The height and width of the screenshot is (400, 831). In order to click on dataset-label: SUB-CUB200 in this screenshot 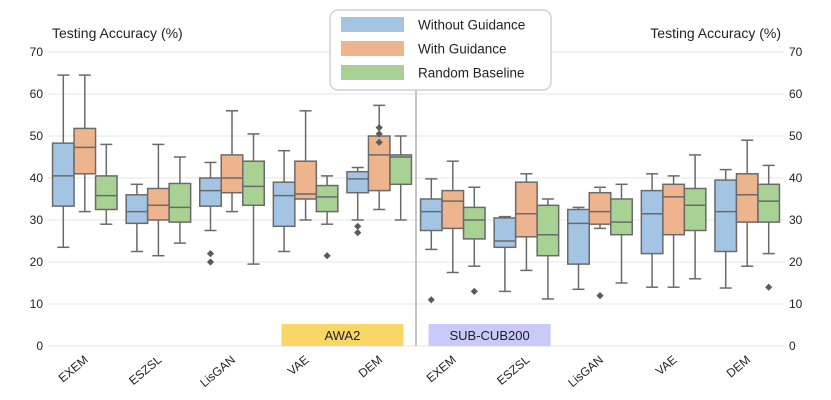, I will do `click(489, 335)`.